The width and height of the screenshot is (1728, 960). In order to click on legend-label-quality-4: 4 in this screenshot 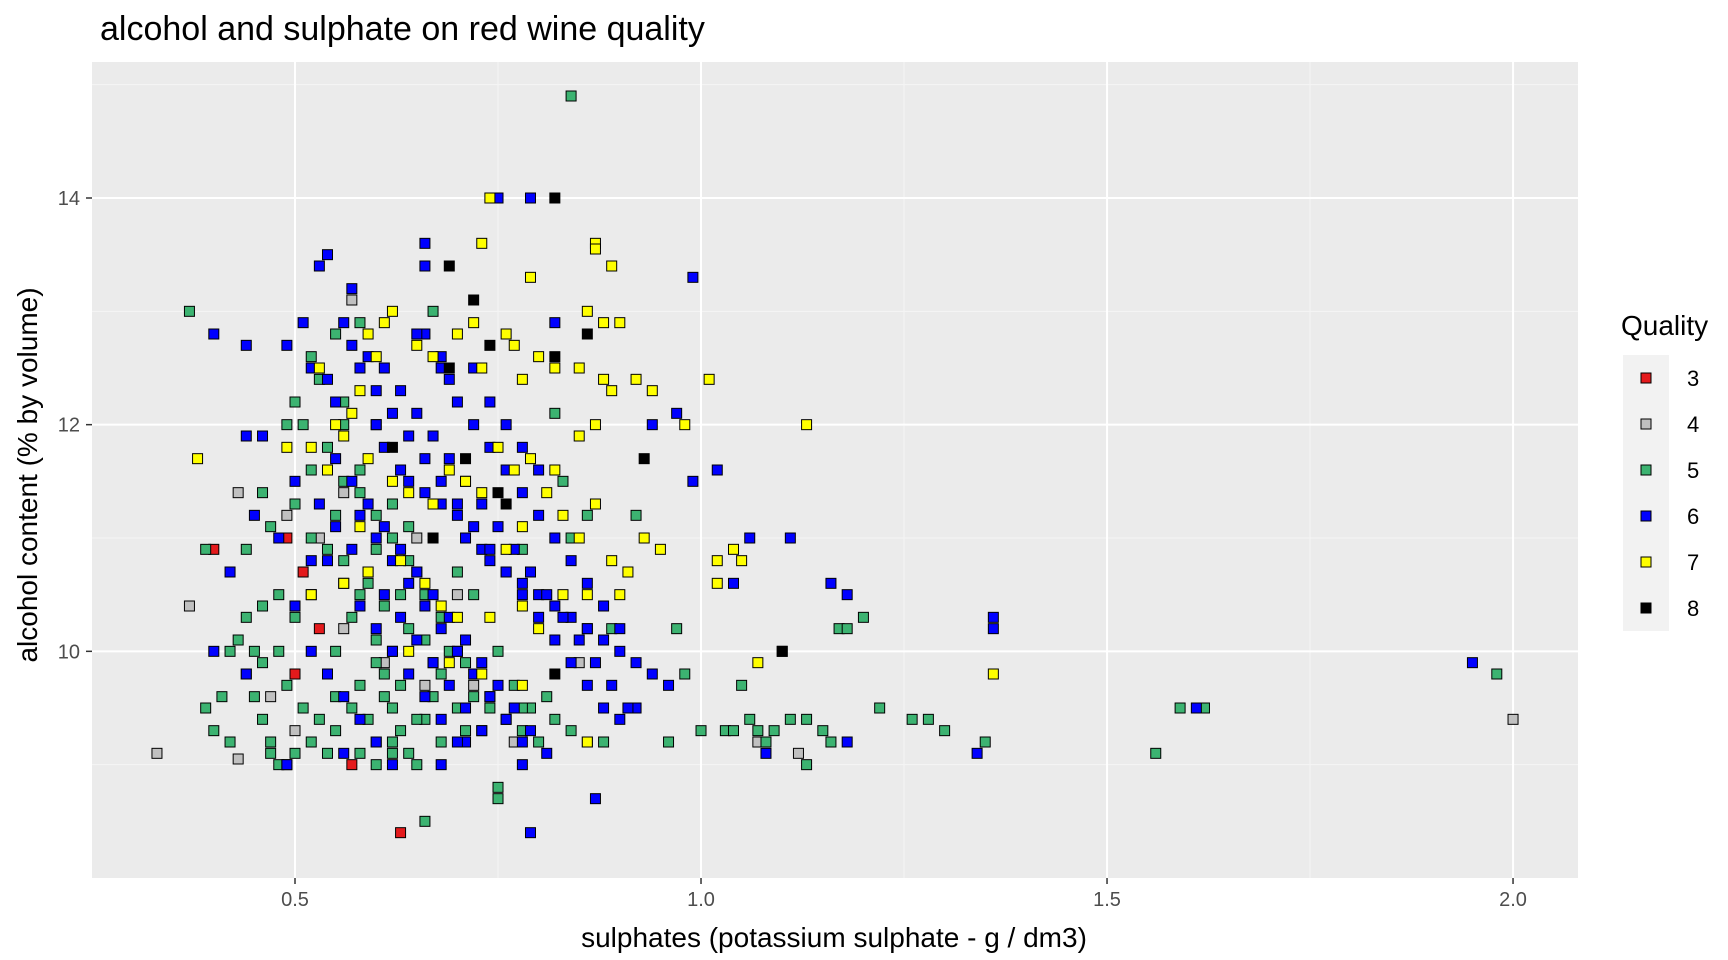, I will do `click(1693, 424)`.